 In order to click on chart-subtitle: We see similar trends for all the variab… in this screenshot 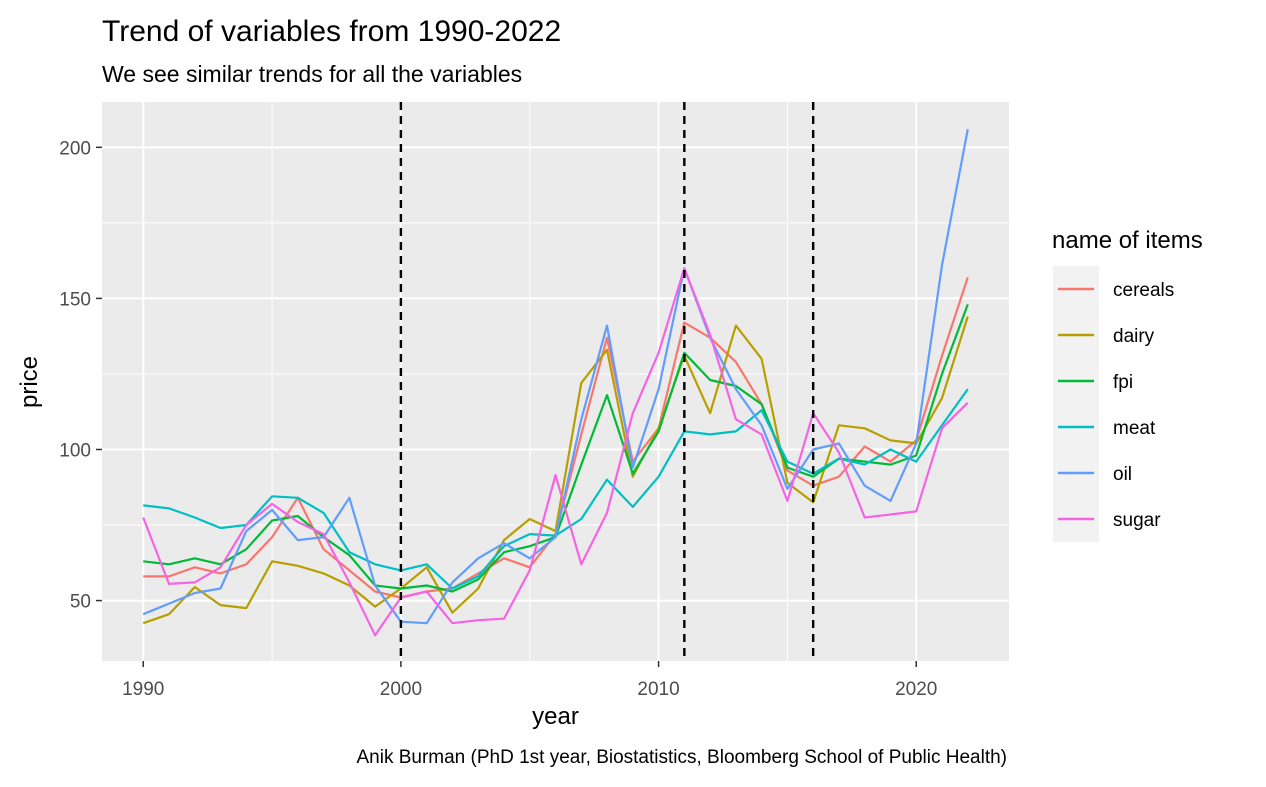, I will do `click(312, 74)`.